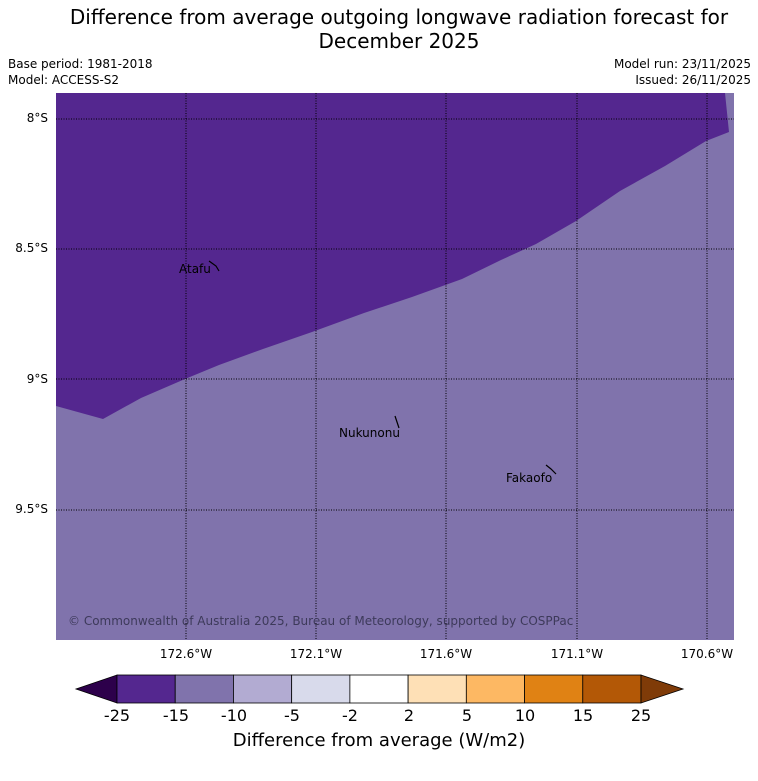 The height and width of the screenshot is (781, 758). Describe the element at coordinates (399, 41) in the screenshot. I see `title-line-2: December 2025` at that location.